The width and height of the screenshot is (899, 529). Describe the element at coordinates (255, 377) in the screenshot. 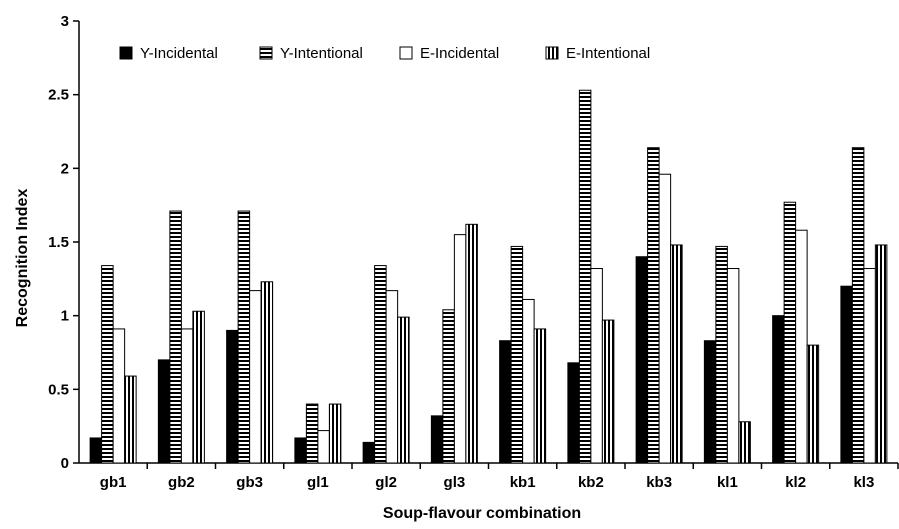

I see `bar-e-incidental-gb3` at that location.